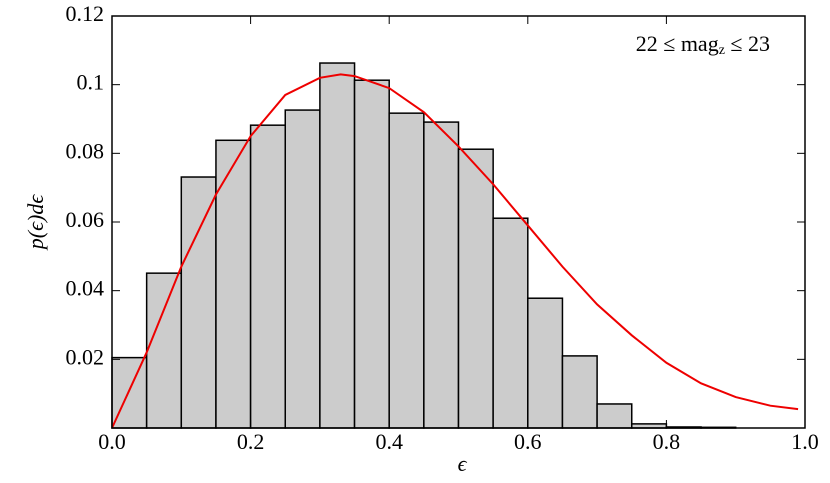  What do you see at coordinates (747, 43) in the screenshot?
I see `annotation-text: ≤ 23` at bounding box center [747, 43].